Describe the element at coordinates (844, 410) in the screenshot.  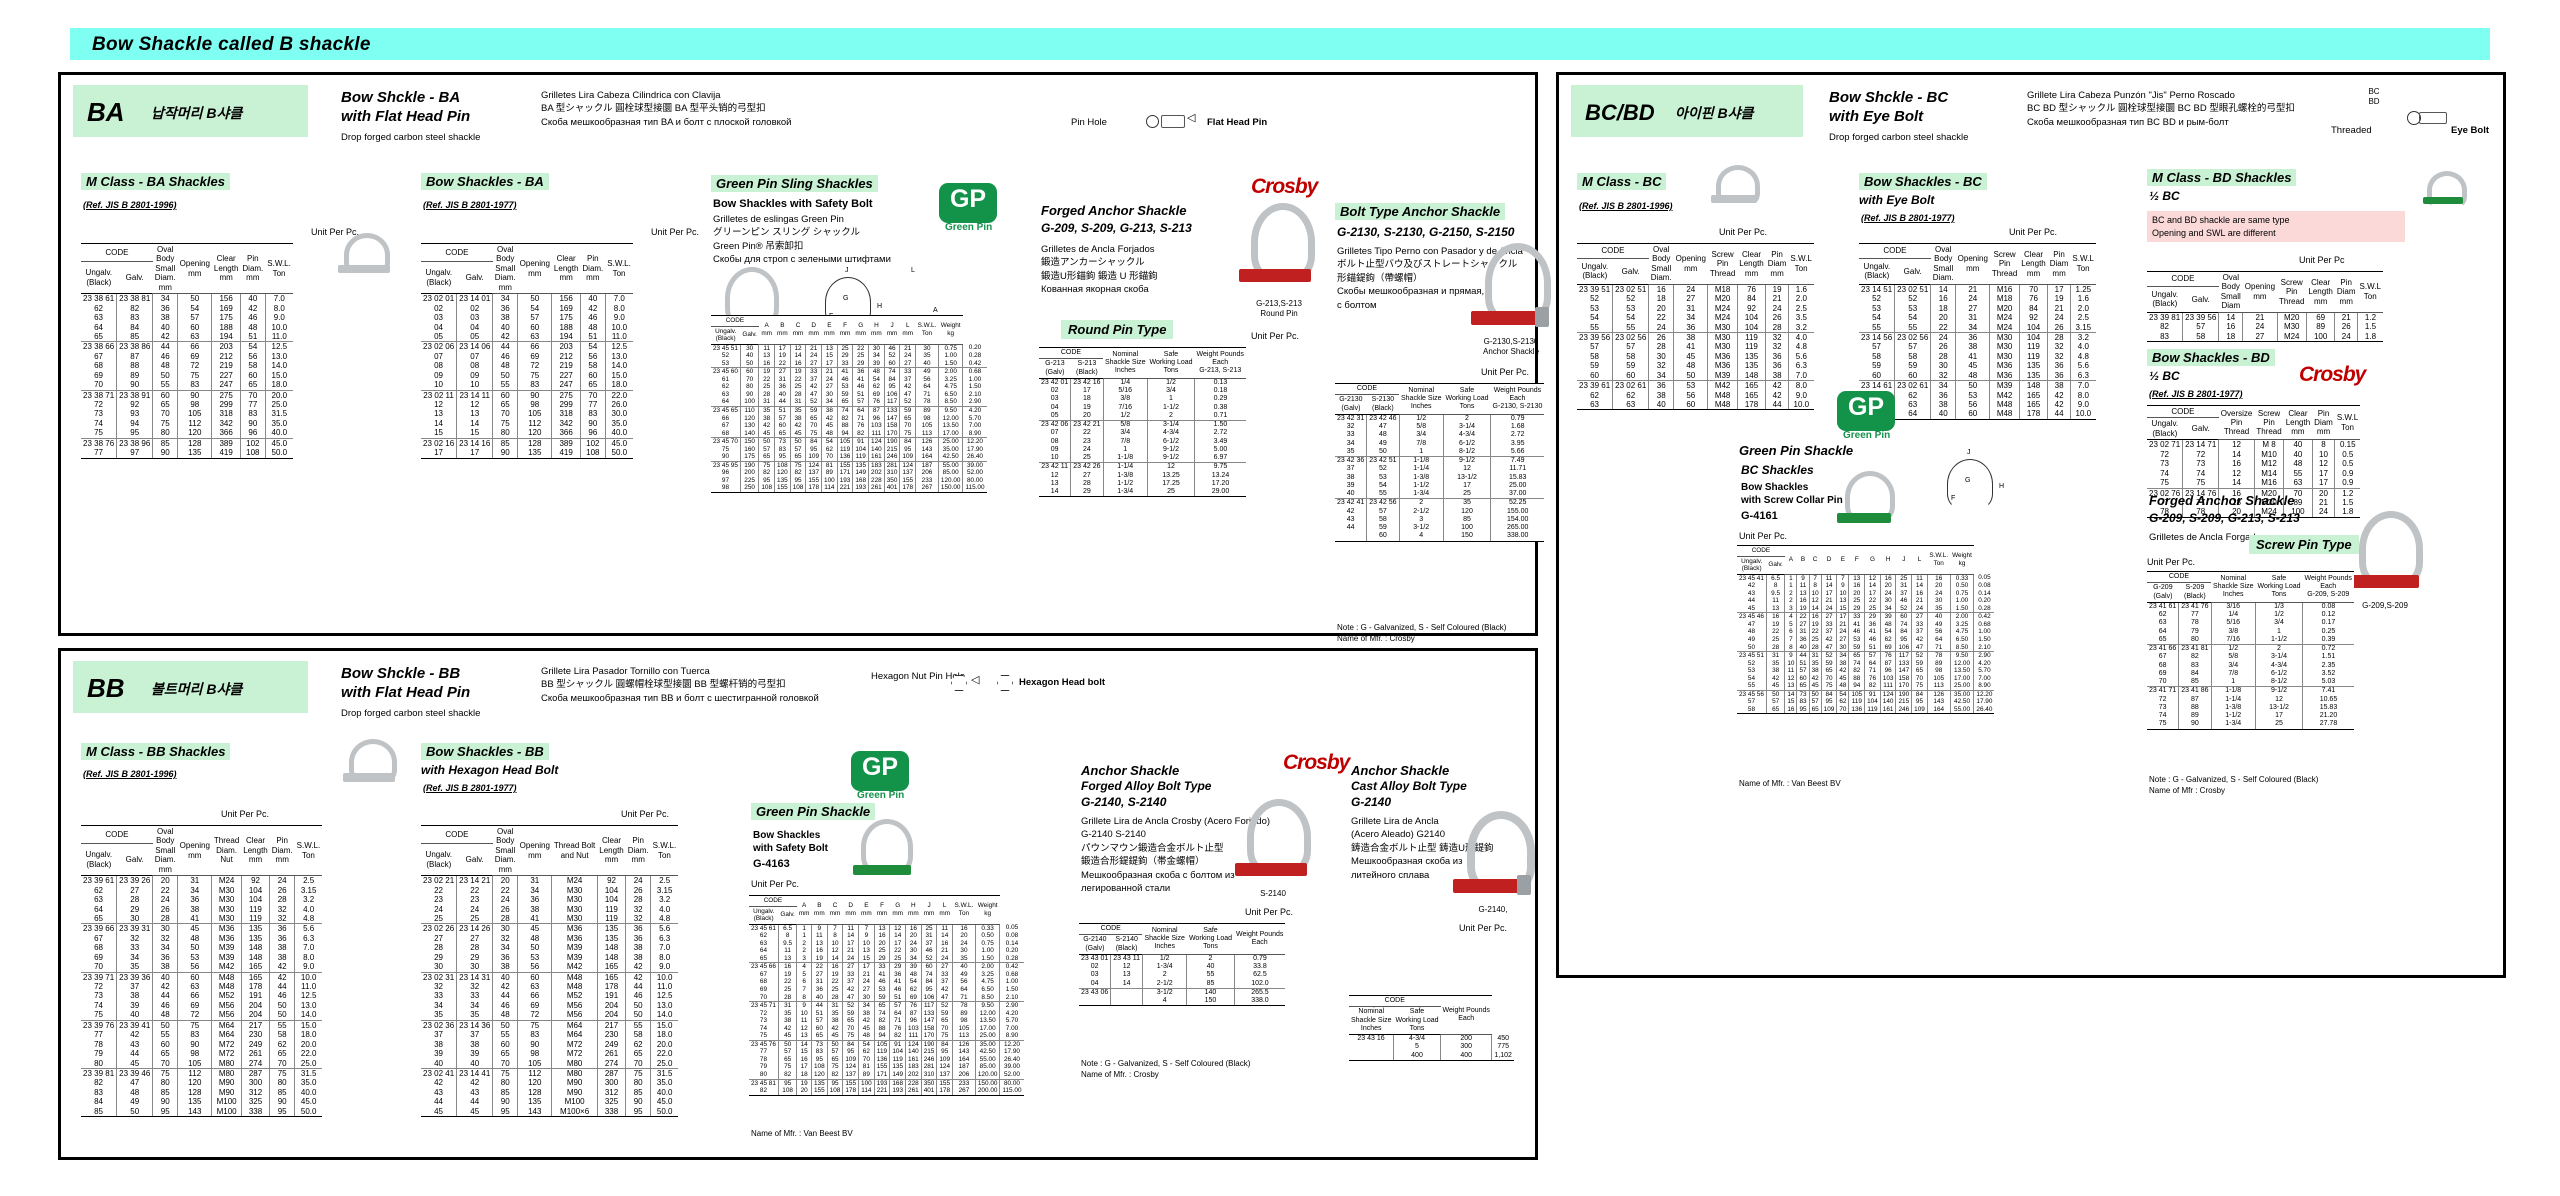
I see `table-cell: 74` at that location.